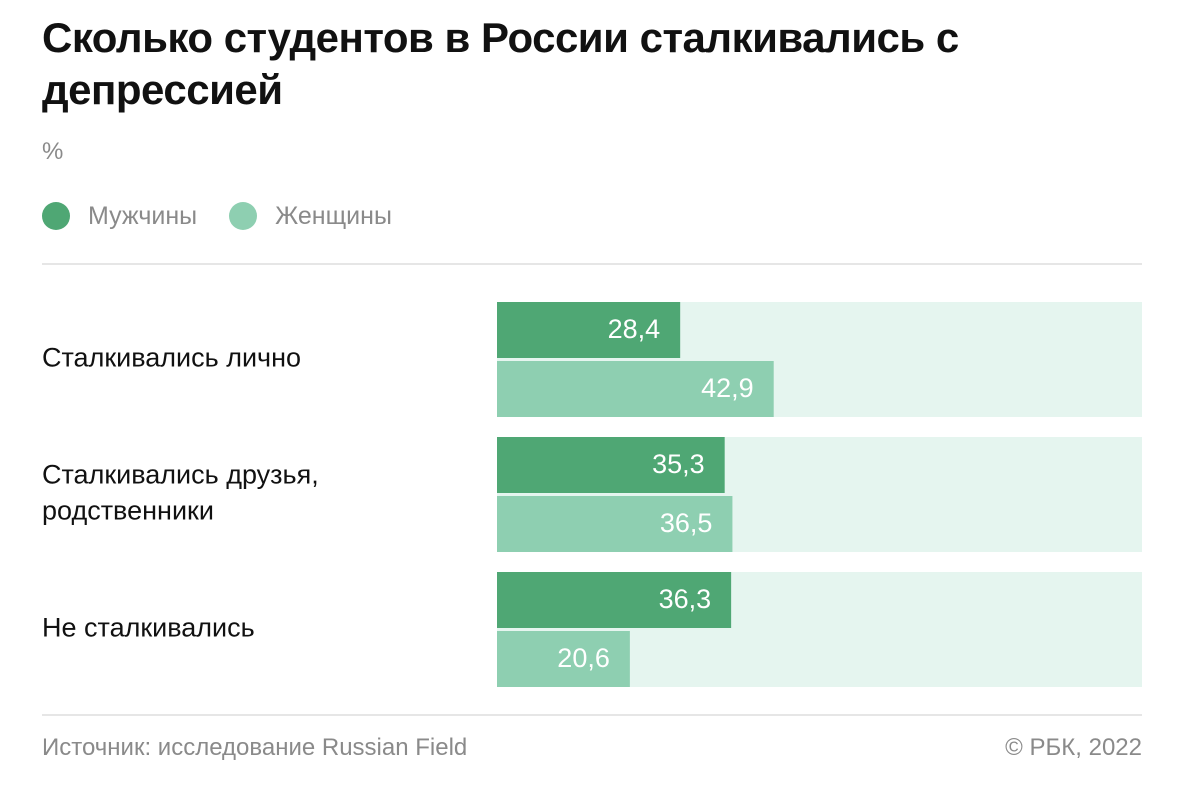 The width and height of the screenshot is (1200, 792). What do you see at coordinates (685, 599) in the screenshot?
I see `data-label-men-not-faced: 36,3` at bounding box center [685, 599].